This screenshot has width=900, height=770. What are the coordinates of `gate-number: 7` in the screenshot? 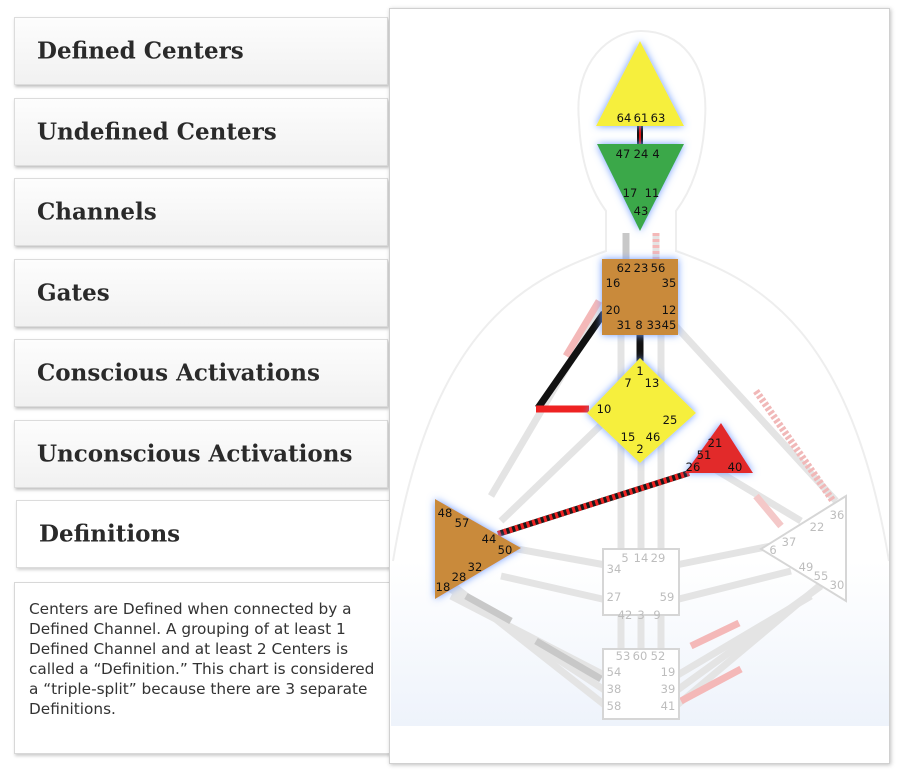 It's located at (627, 383).